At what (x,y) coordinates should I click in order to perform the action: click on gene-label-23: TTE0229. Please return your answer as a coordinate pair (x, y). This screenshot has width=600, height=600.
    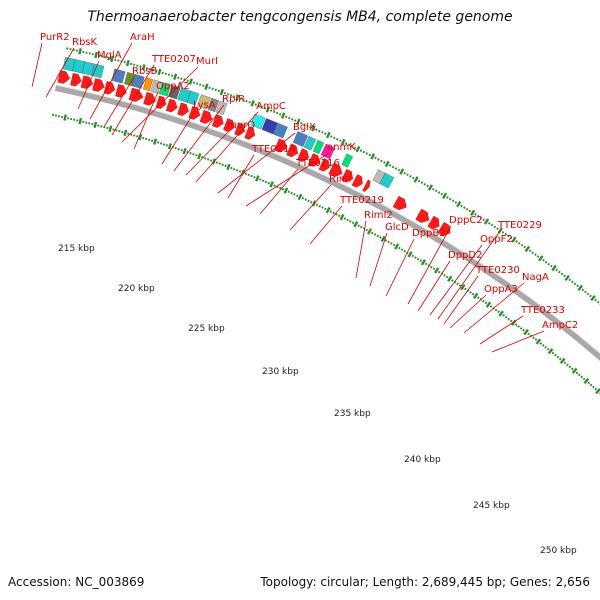
    Looking at the image, I should click on (519, 225).